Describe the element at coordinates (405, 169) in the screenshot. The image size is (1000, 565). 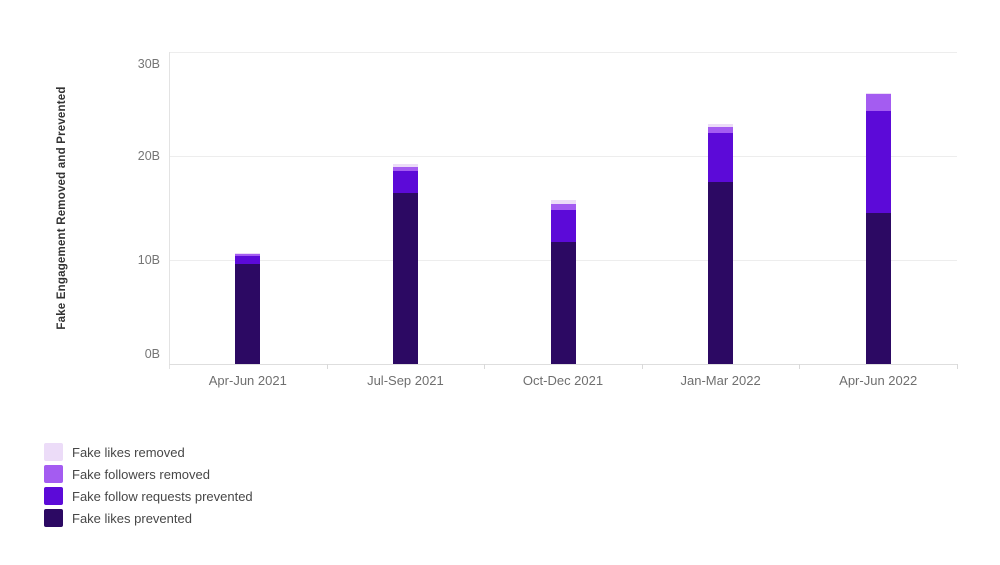
I see `bar-jul-sep-2021-fake-followers-removed` at that location.